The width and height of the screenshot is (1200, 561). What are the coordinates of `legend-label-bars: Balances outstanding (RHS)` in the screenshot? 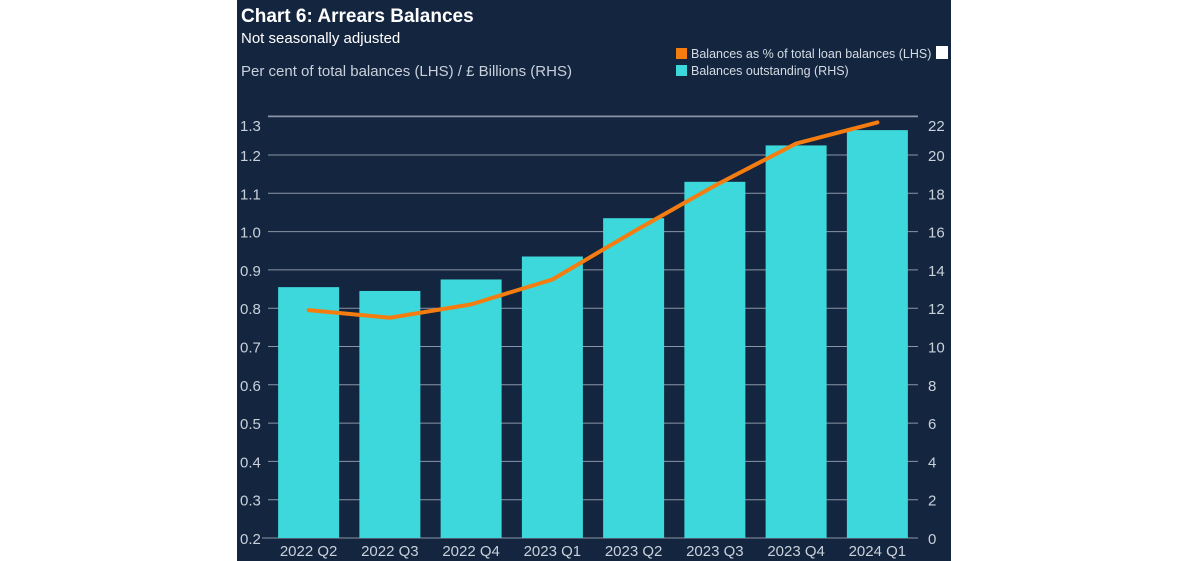 It's located at (770, 70).